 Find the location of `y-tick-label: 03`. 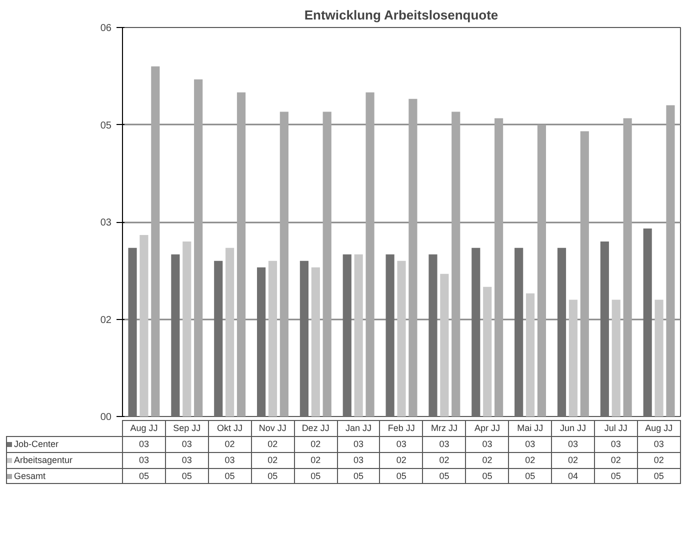

y-tick-label: 03 is located at coordinates (106, 223).